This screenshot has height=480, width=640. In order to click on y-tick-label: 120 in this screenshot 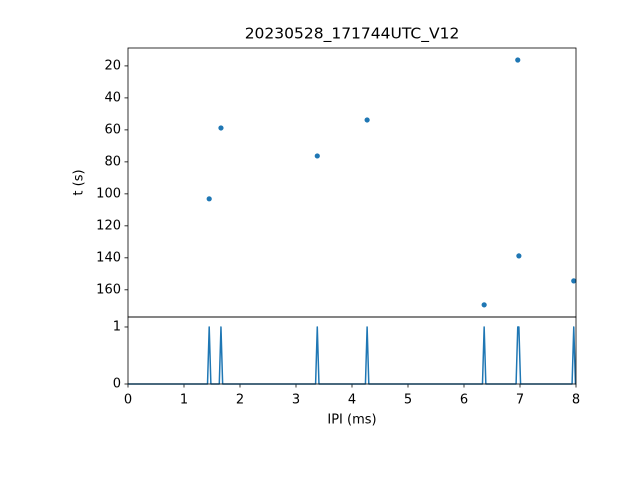, I will do `click(108, 225)`.